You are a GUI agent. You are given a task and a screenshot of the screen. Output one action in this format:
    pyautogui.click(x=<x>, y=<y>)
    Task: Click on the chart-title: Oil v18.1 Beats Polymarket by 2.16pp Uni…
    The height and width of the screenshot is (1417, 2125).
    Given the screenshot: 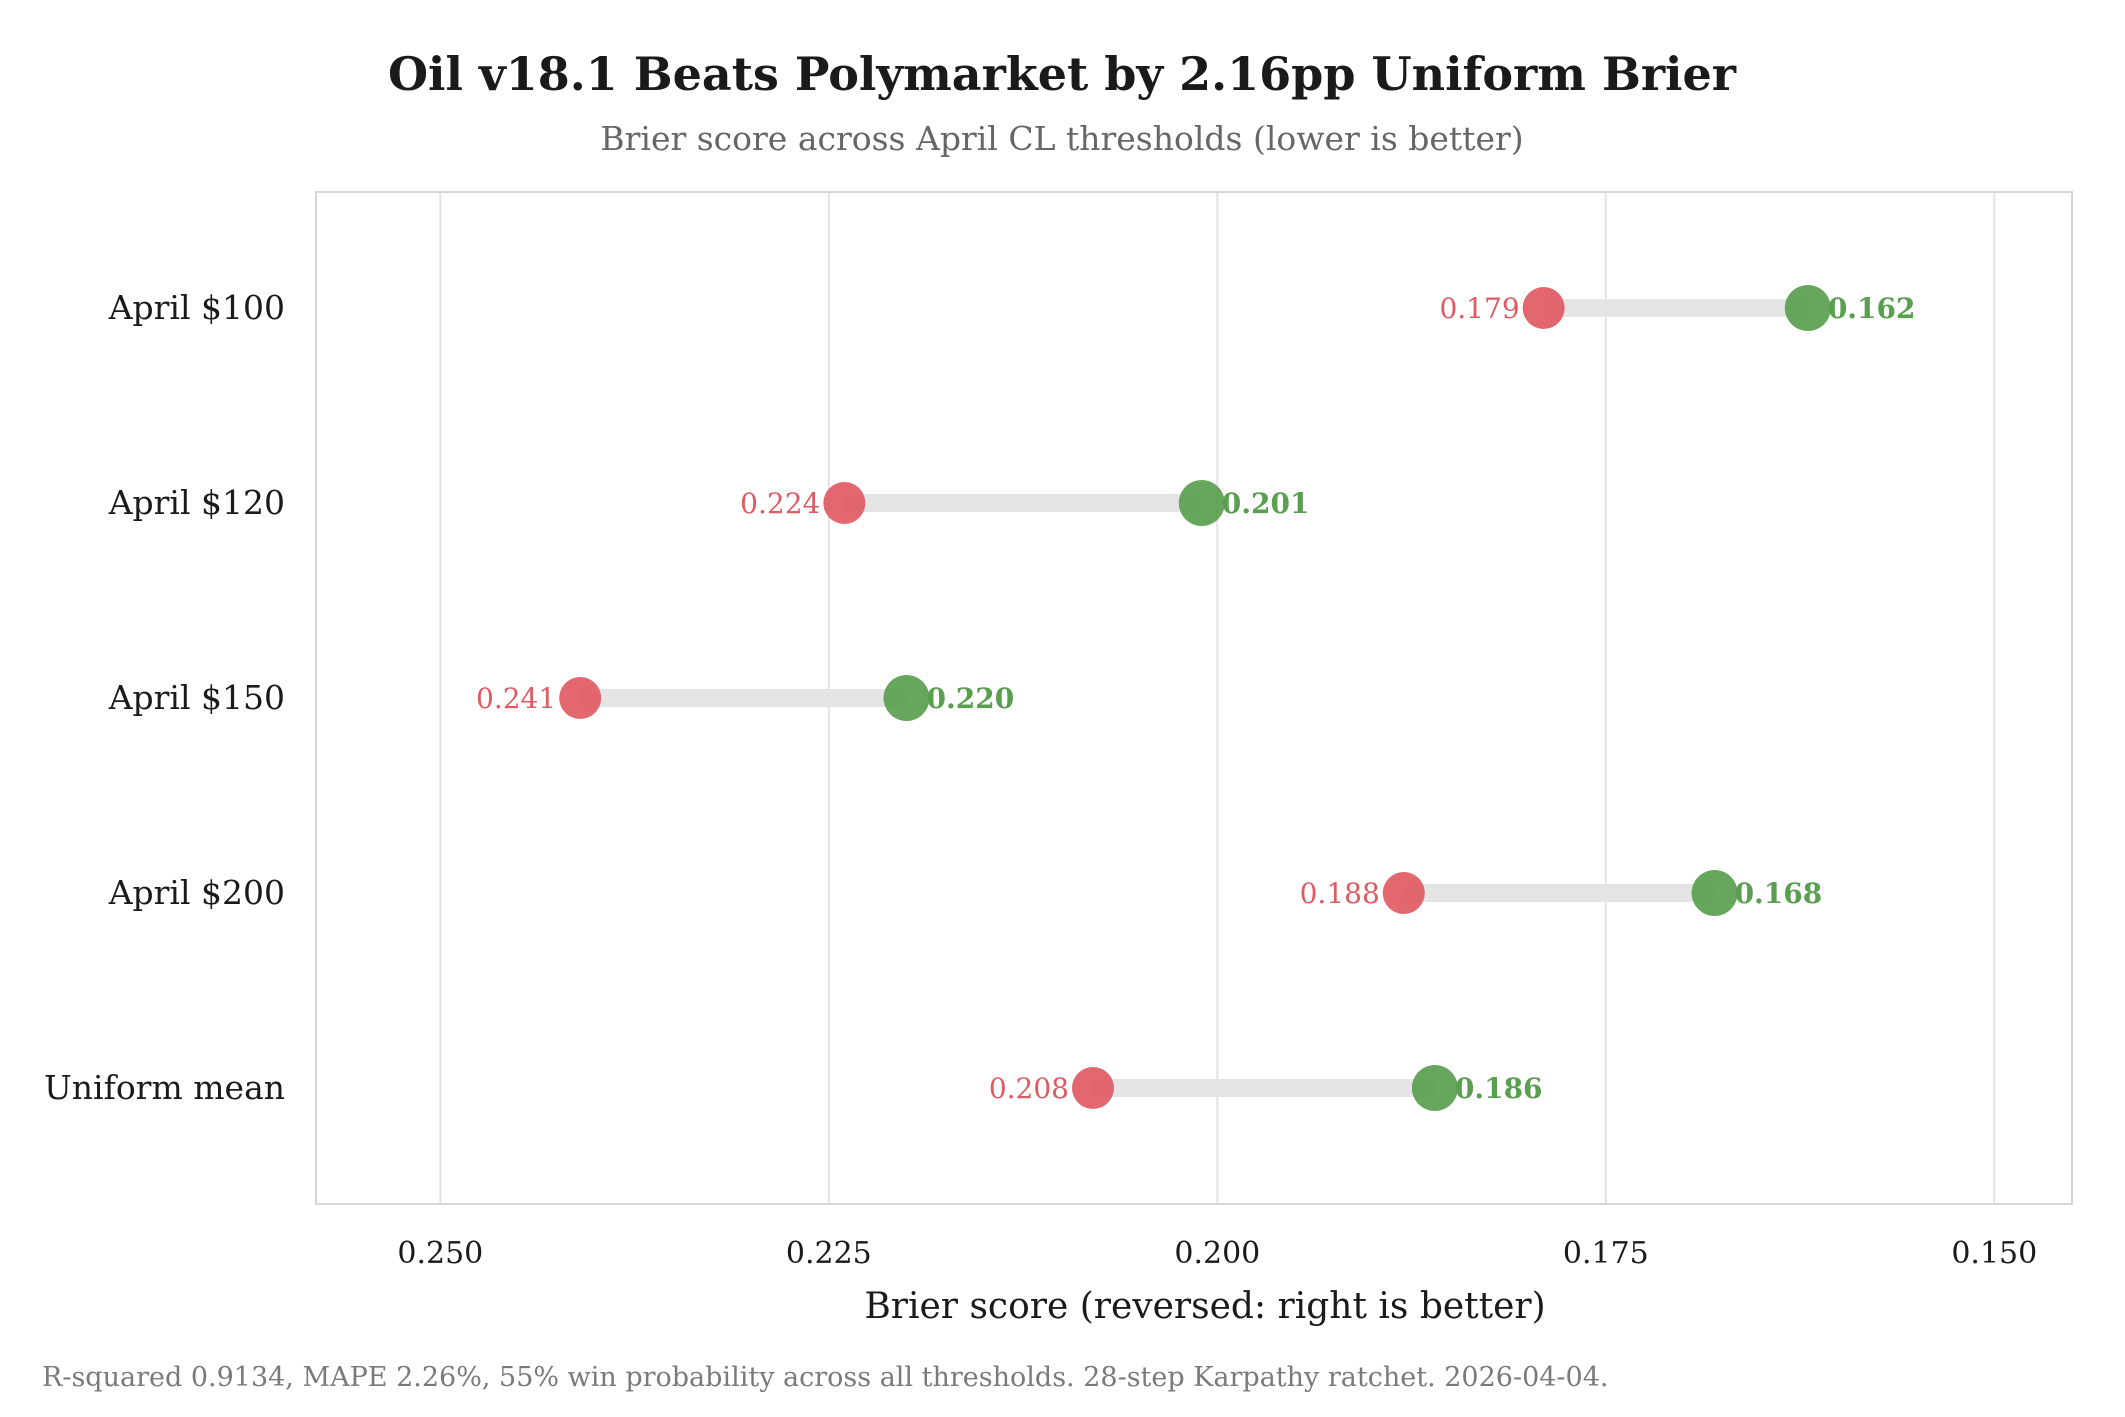 What is the action you would take?
    pyautogui.click(x=1062, y=74)
    